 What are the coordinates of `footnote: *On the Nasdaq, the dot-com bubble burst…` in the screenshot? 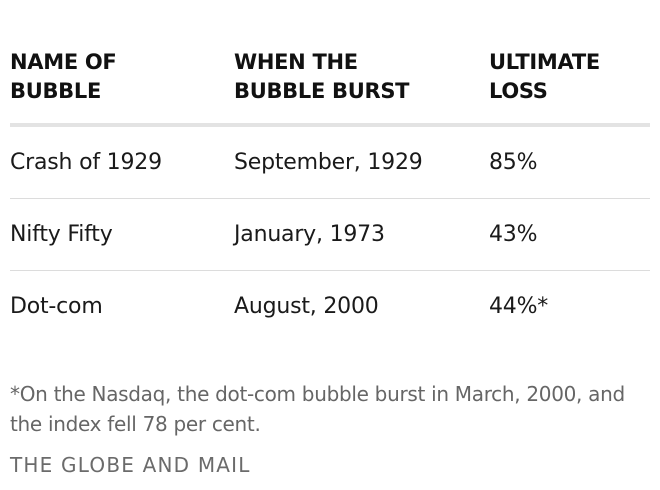 It's located at (317, 409).